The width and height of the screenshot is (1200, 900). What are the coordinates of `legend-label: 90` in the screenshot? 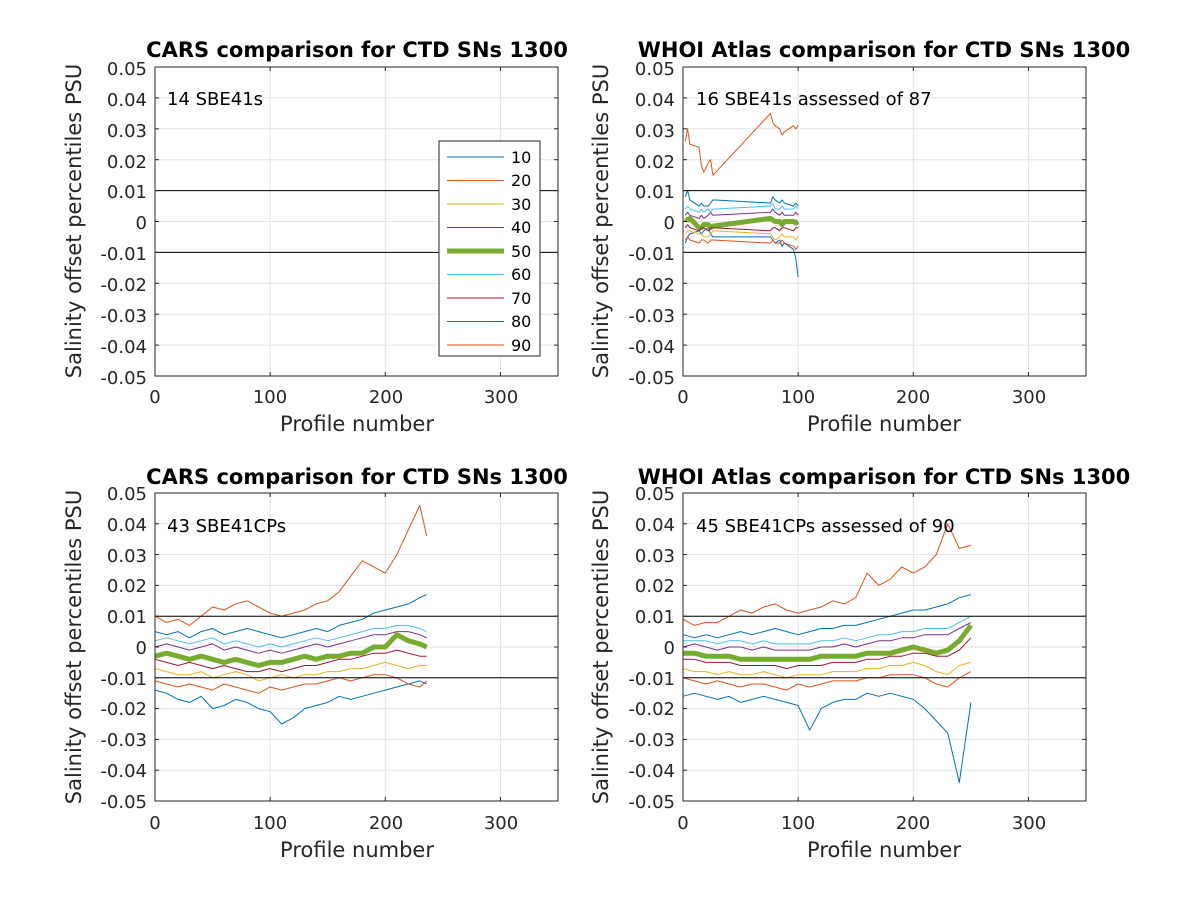 It's located at (521, 345).